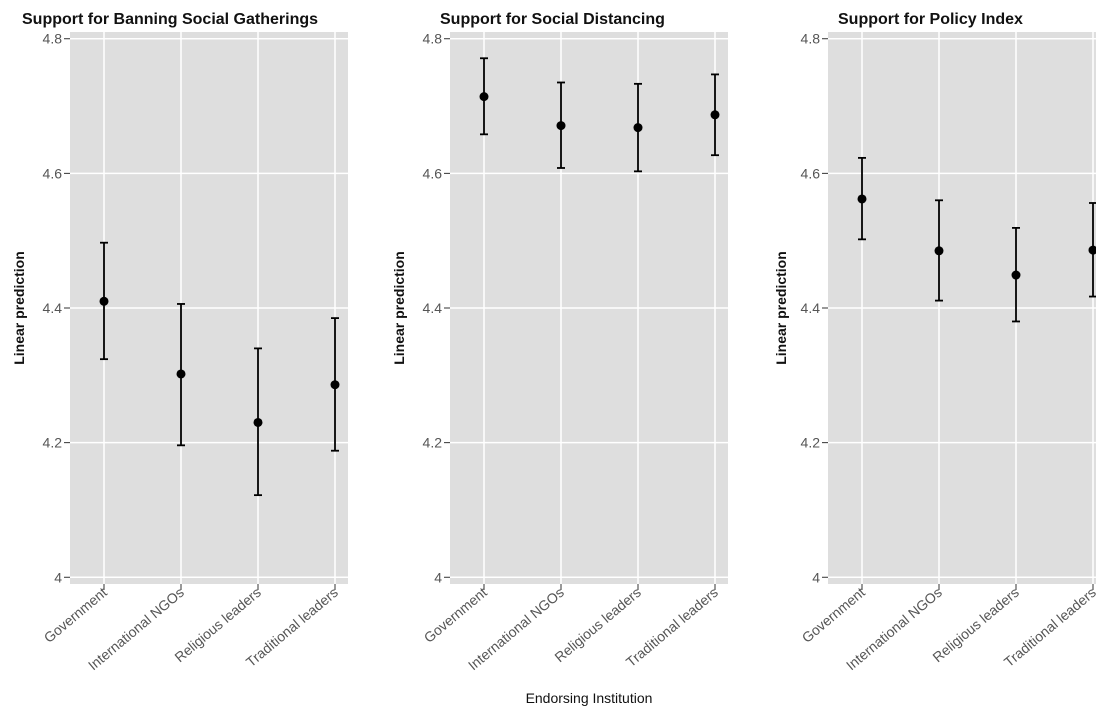  What do you see at coordinates (589, 698) in the screenshot?
I see `x-axis-label: Endorsing Institution` at bounding box center [589, 698].